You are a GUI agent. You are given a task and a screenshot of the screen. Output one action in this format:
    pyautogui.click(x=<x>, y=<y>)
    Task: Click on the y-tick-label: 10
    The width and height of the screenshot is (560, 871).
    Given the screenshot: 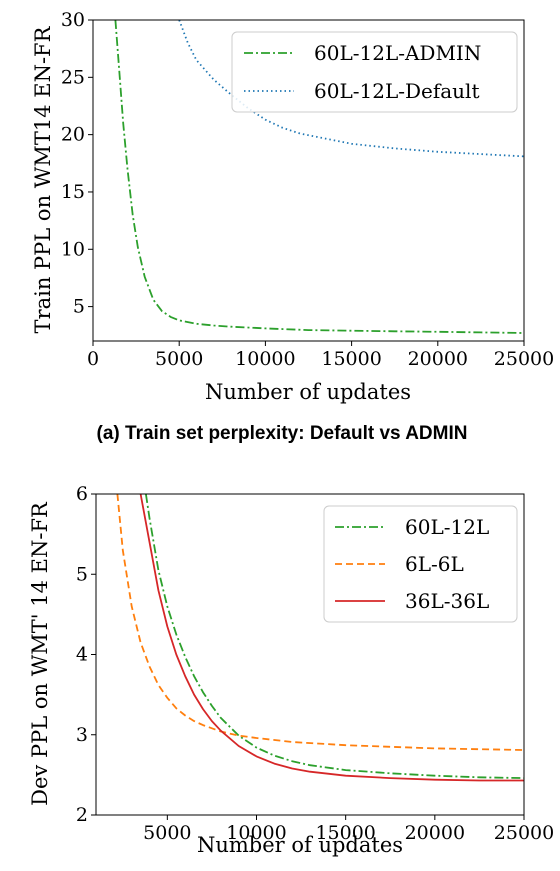 What is the action you would take?
    pyautogui.click(x=73, y=249)
    